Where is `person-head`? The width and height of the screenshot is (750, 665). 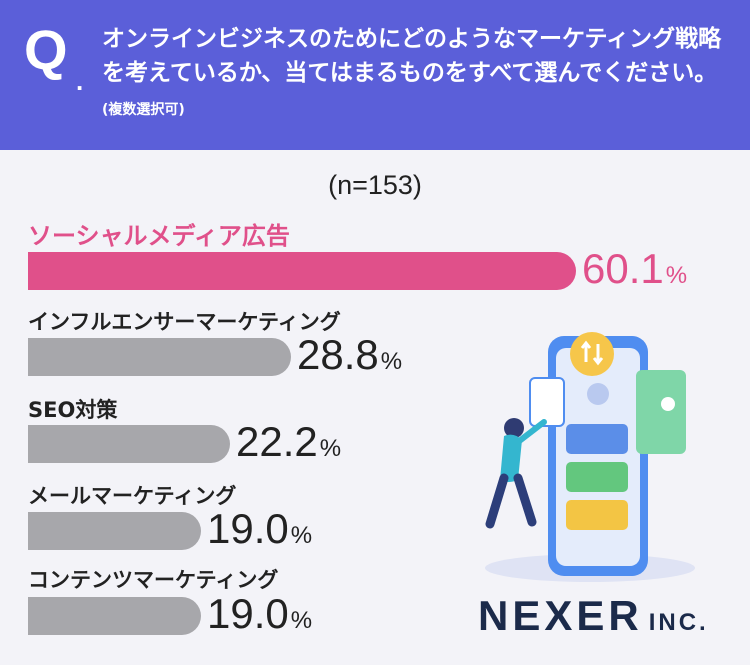
person-head is located at coordinates (514, 428).